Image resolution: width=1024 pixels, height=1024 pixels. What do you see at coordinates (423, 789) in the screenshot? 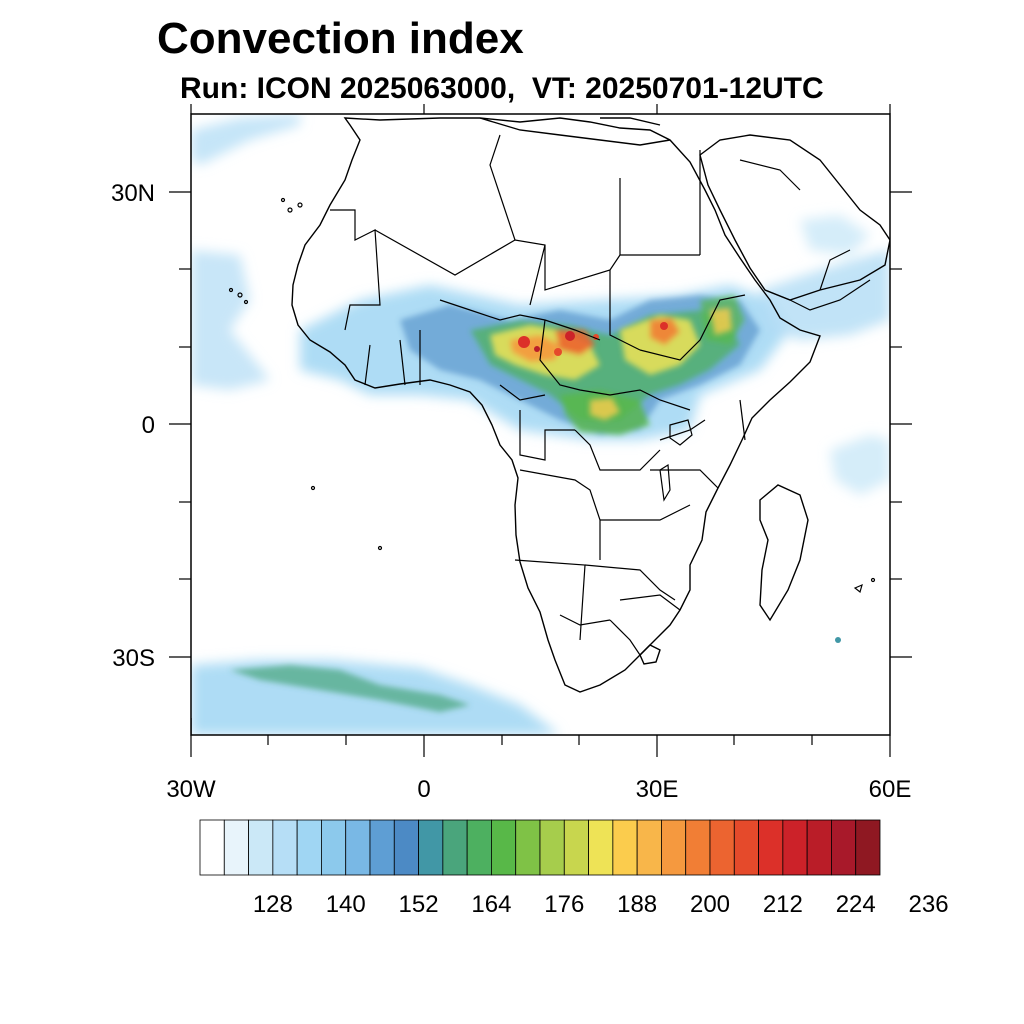
I see `lon-label-0: 0` at bounding box center [423, 789].